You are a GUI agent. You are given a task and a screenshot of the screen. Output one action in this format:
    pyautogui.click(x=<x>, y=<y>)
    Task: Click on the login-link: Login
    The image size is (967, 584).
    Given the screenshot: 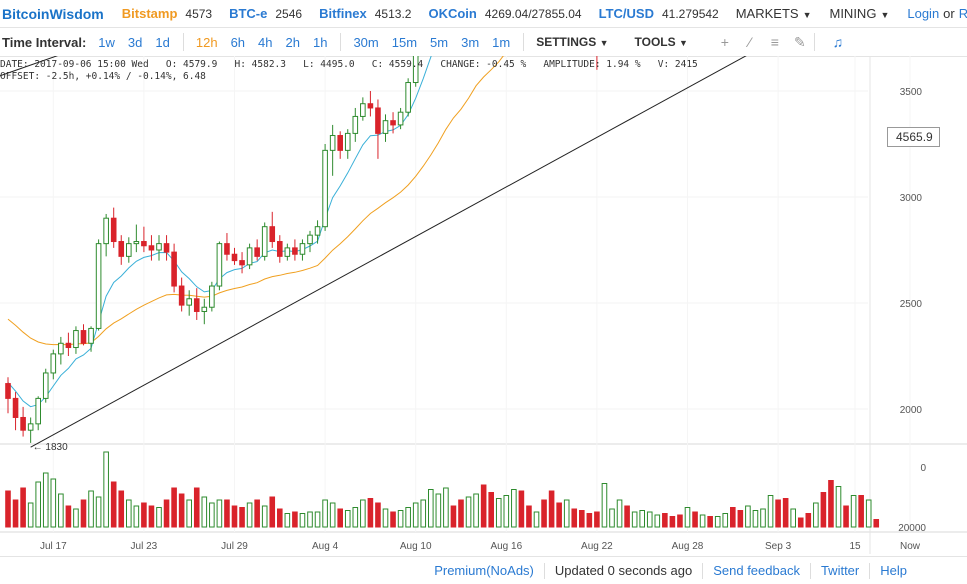 What is the action you would take?
    pyautogui.click(x=923, y=13)
    